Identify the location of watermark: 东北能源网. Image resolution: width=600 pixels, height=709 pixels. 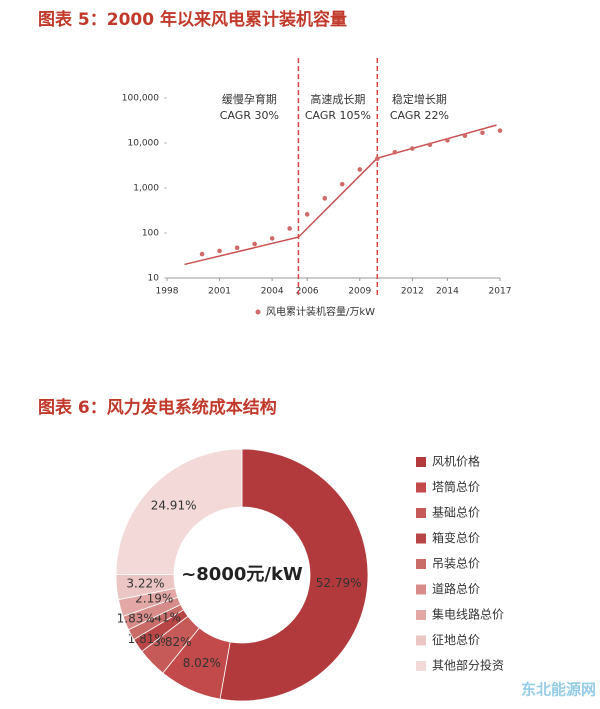
(558, 690).